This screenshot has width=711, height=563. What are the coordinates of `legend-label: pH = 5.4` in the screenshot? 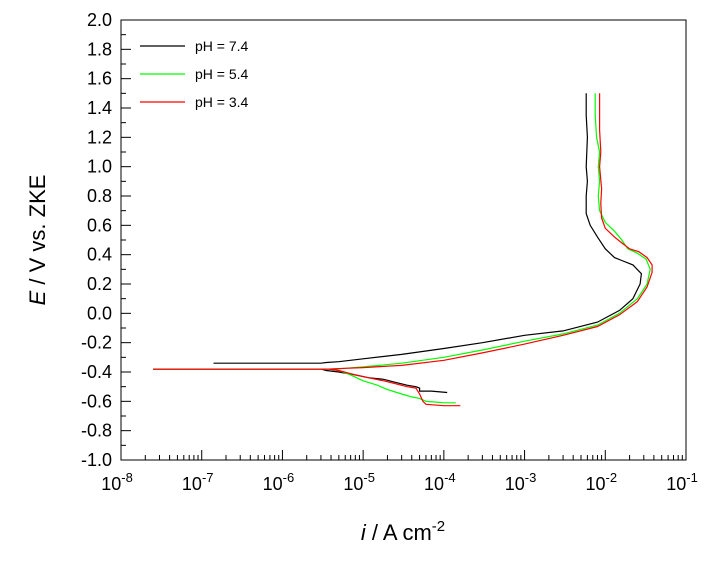 It's located at (222, 74).